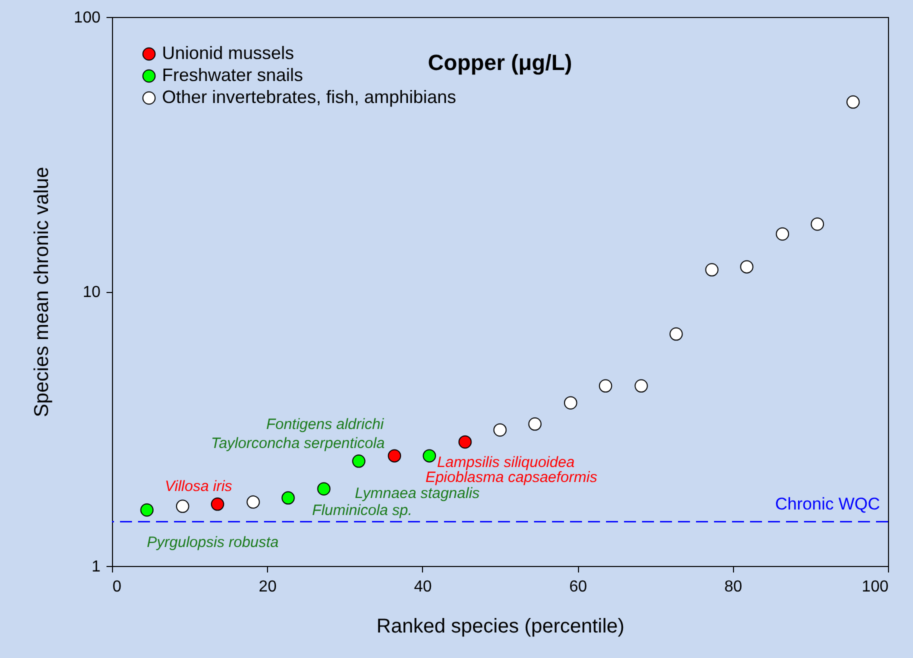 Image resolution: width=913 pixels, height=658 pixels. I want to click on y-axis-title: Species mean chronic value, so click(41, 292).